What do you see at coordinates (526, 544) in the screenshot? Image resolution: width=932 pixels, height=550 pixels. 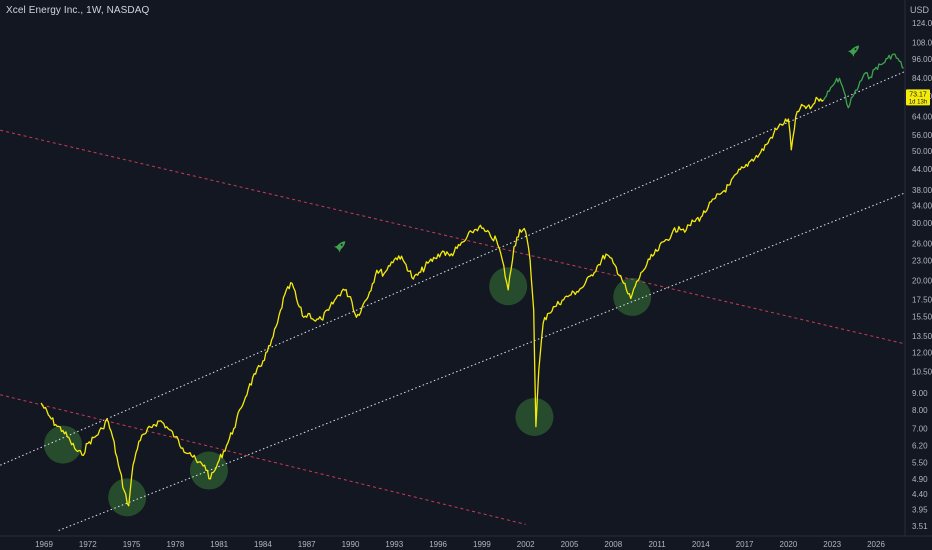 I see `x-axis-tick-label: 2002` at bounding box center [526, 544].